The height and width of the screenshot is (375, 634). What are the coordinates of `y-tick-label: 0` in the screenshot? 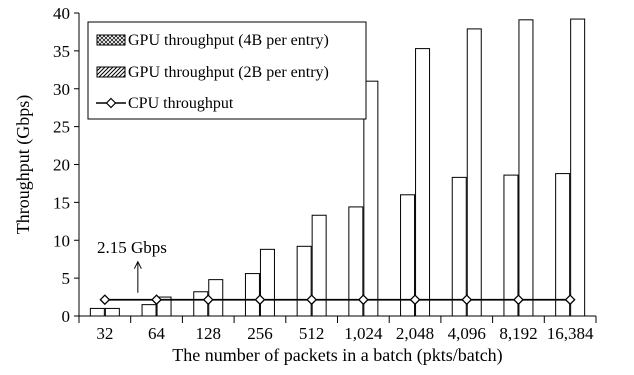 It's located at (66, 316).